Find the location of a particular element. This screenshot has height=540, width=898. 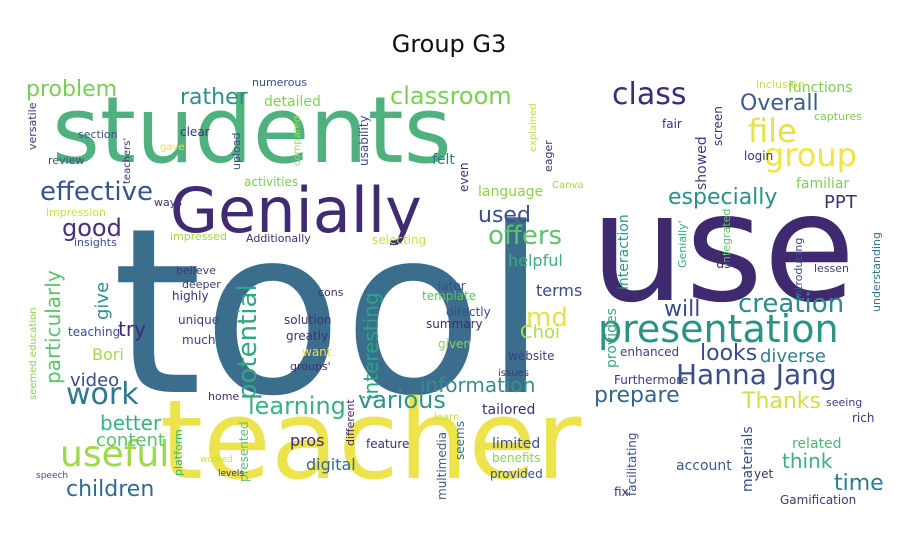

word-35: md is located at coordinates (547, 318).